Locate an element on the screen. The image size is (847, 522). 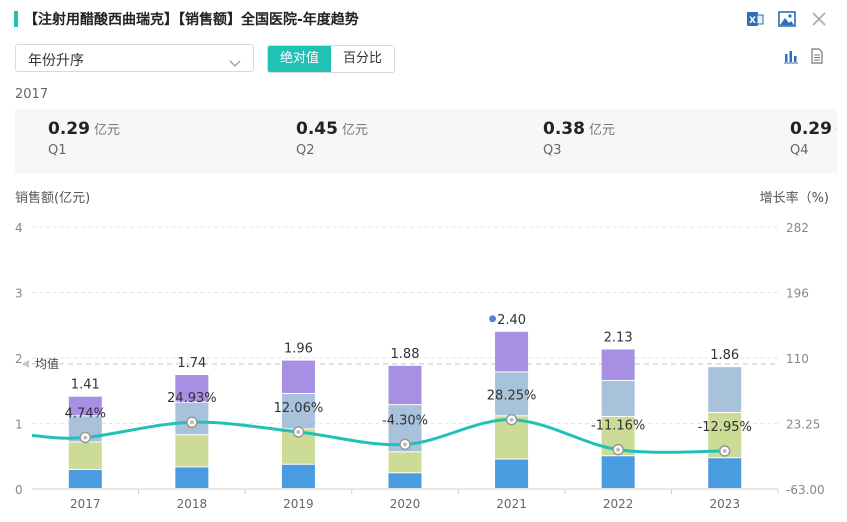
bar-total-label: 1.96 is located at coordinates (298, 349).